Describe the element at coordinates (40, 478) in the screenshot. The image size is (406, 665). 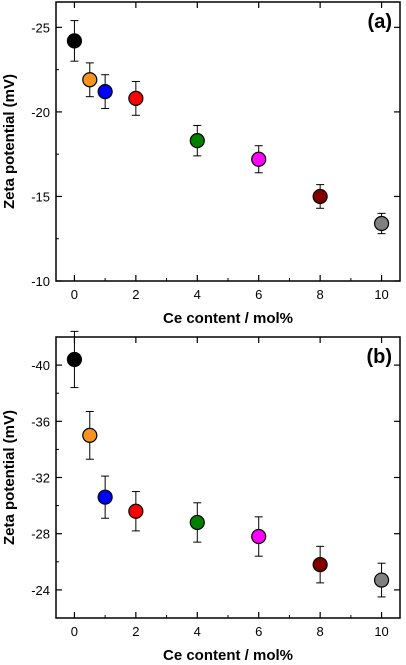
I see `y-tick-label: -32` at that location.